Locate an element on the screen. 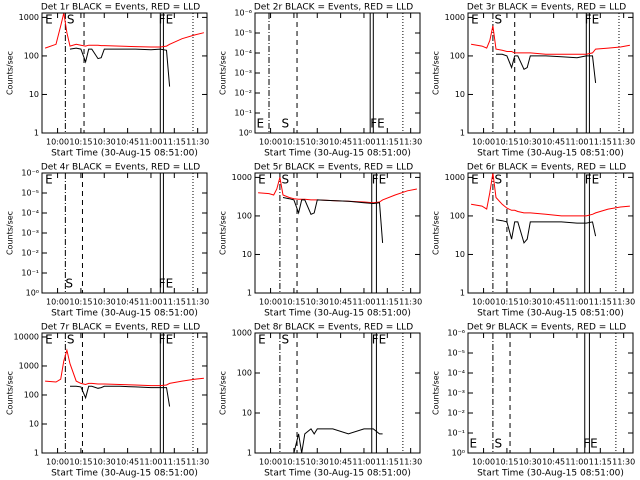  panel-title: Det 8r BLACK = Events, RED = LLD is located at coordinates (333, 328).